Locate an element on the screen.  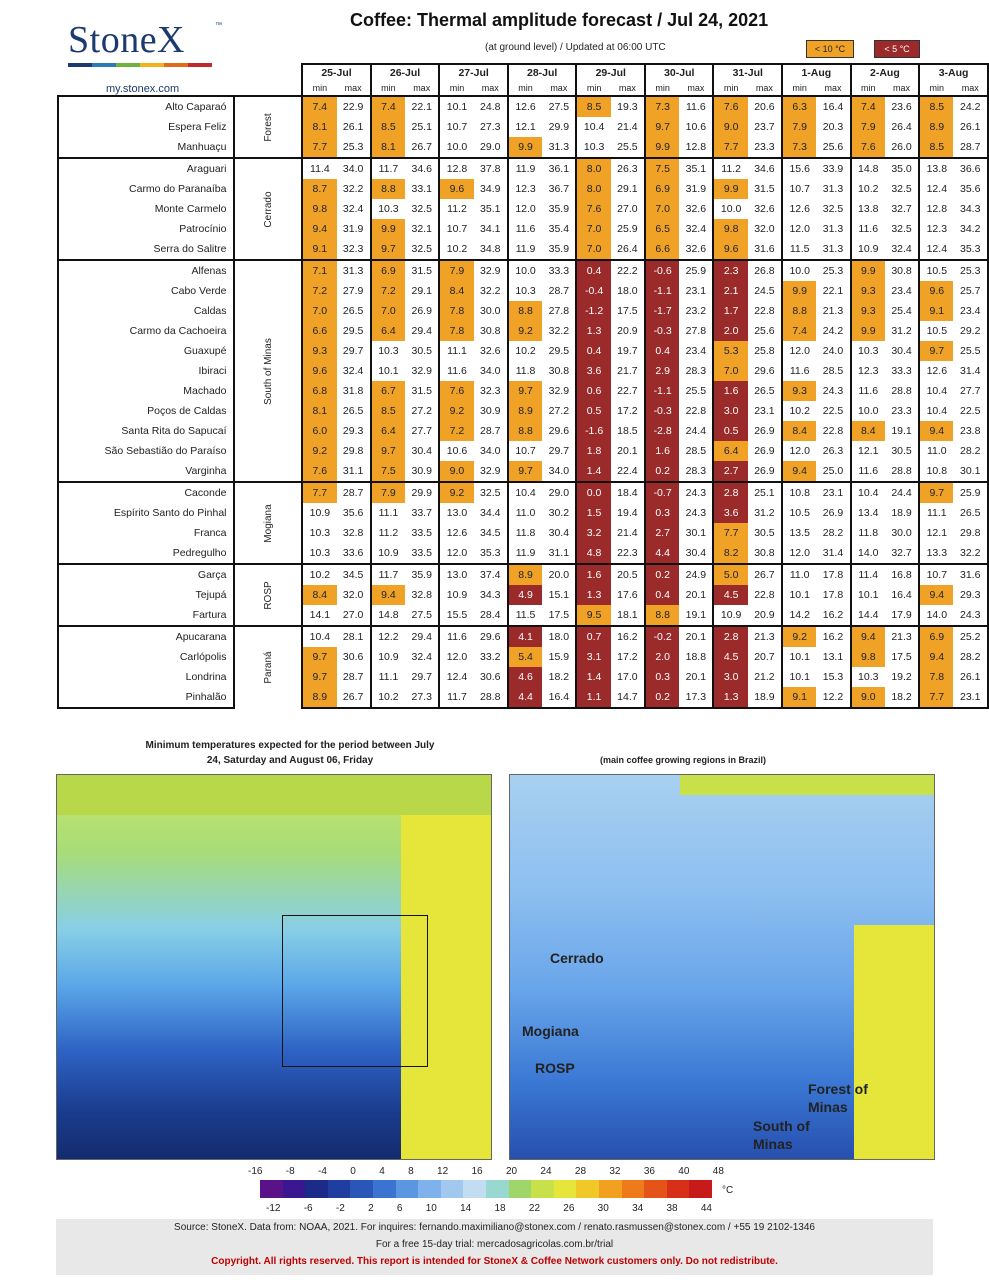
city-name: Carmo da Cachoeira is located at coordinates (145, 331).